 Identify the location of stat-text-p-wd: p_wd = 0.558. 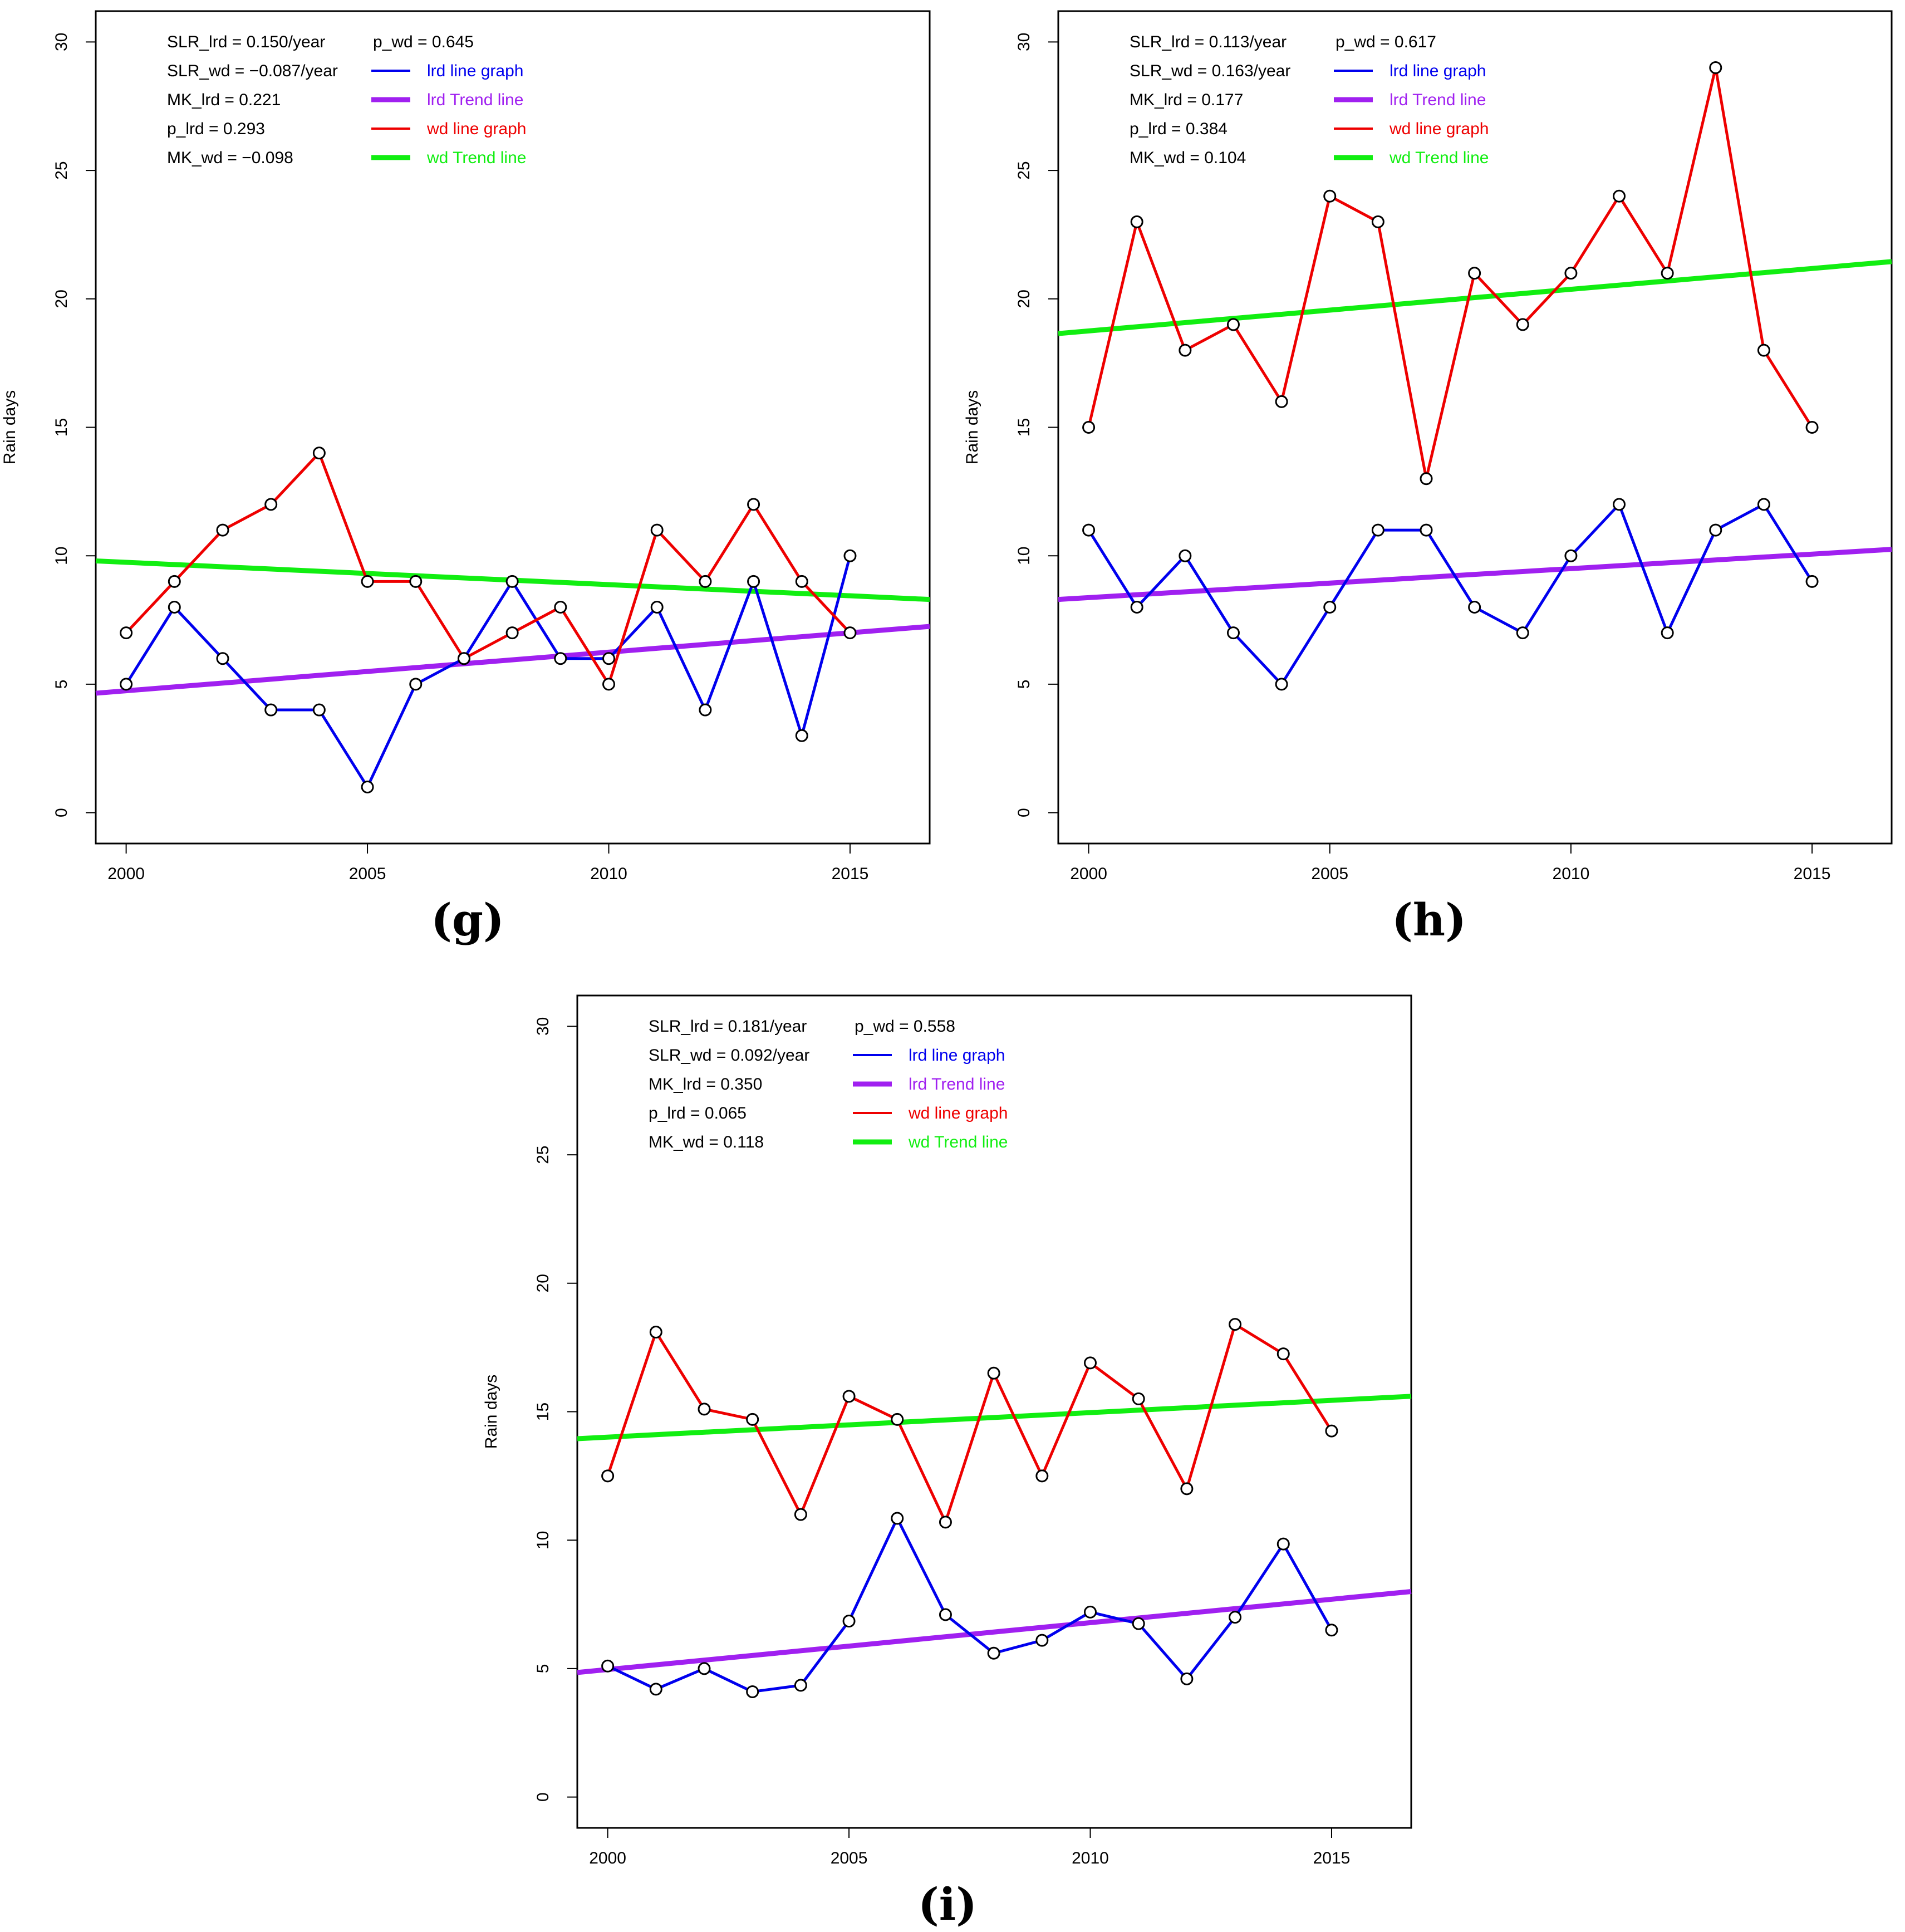
(905, 1026).